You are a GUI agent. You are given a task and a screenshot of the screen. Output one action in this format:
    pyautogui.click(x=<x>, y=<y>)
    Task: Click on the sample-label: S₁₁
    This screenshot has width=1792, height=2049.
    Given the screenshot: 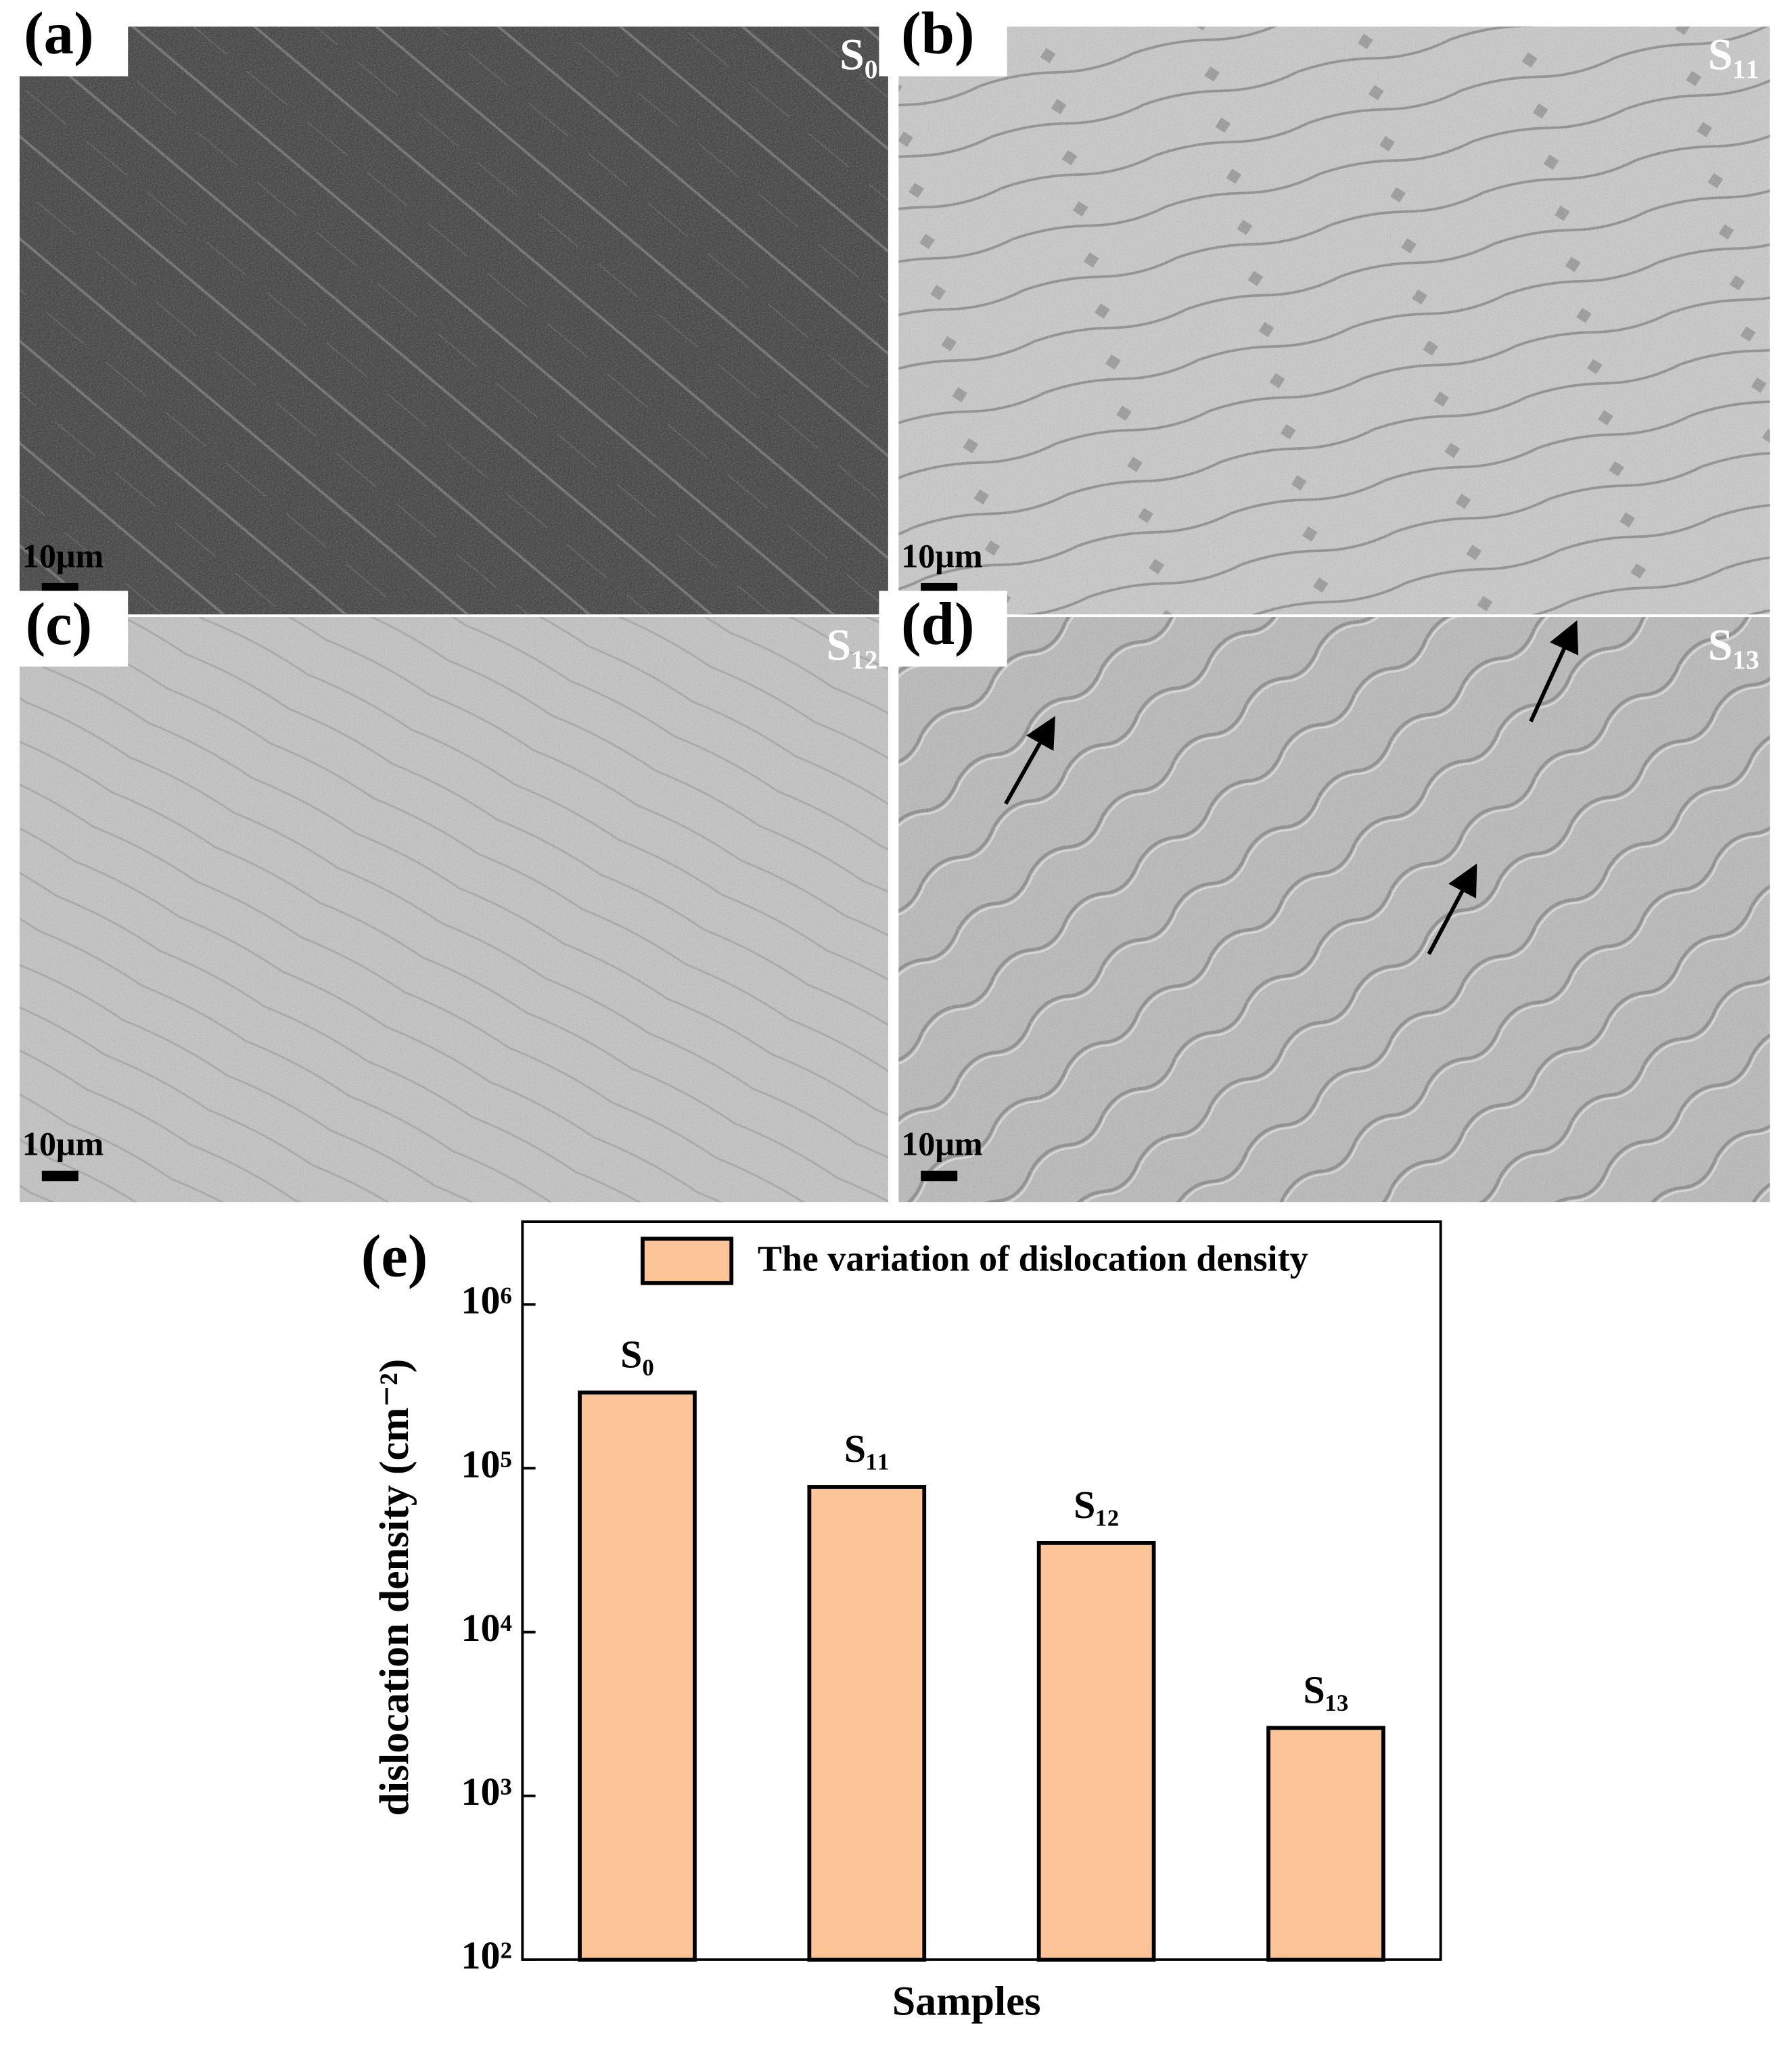 What is the action you would take?
    pyautogui.click(x=1734, y=55)
    